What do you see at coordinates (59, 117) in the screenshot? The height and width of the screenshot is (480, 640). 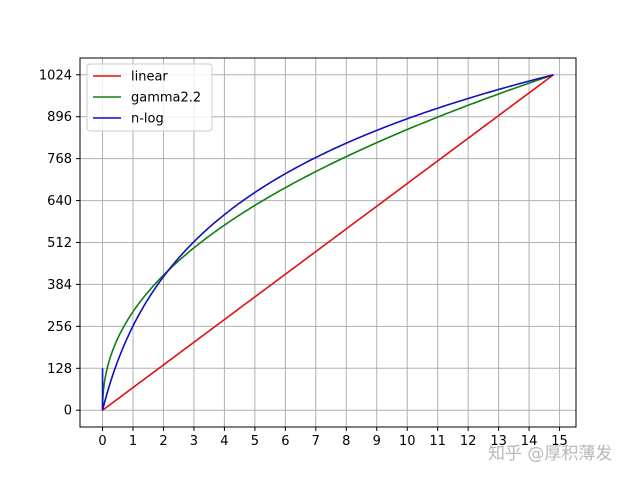 I see `y-tick-label: 896` at bounding box center [59, 117].